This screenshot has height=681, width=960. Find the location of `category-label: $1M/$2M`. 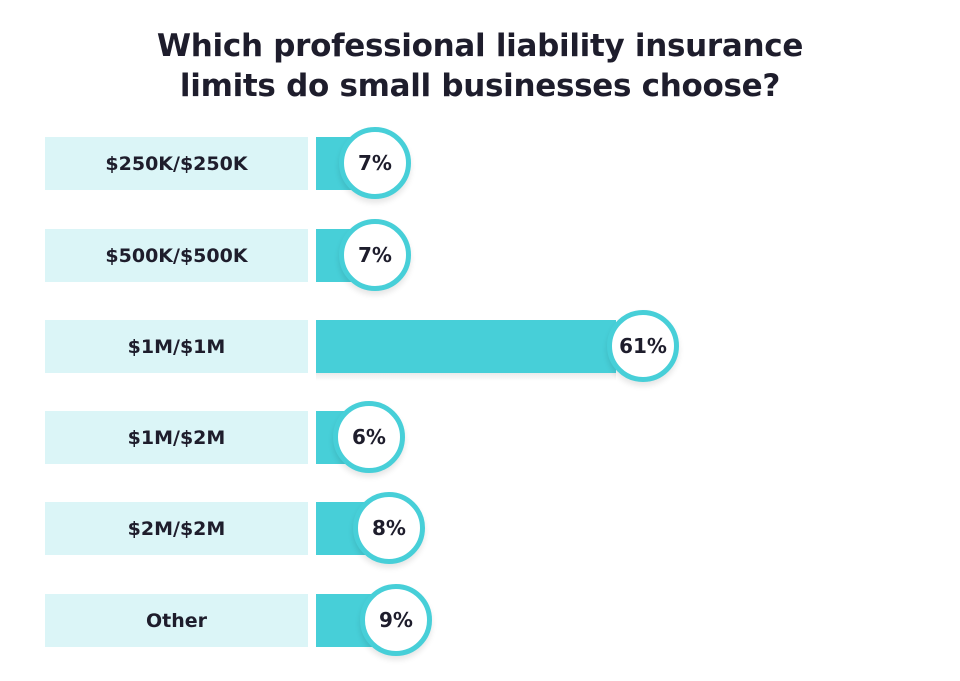

category-label: $1M/$2M is located at coordinates (176, 437).